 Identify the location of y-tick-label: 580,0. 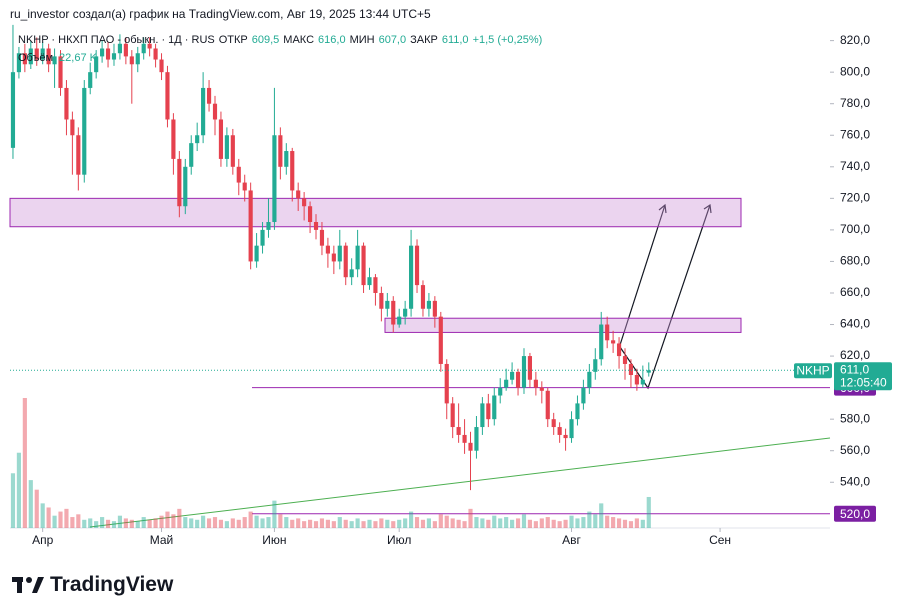
(855, 418).